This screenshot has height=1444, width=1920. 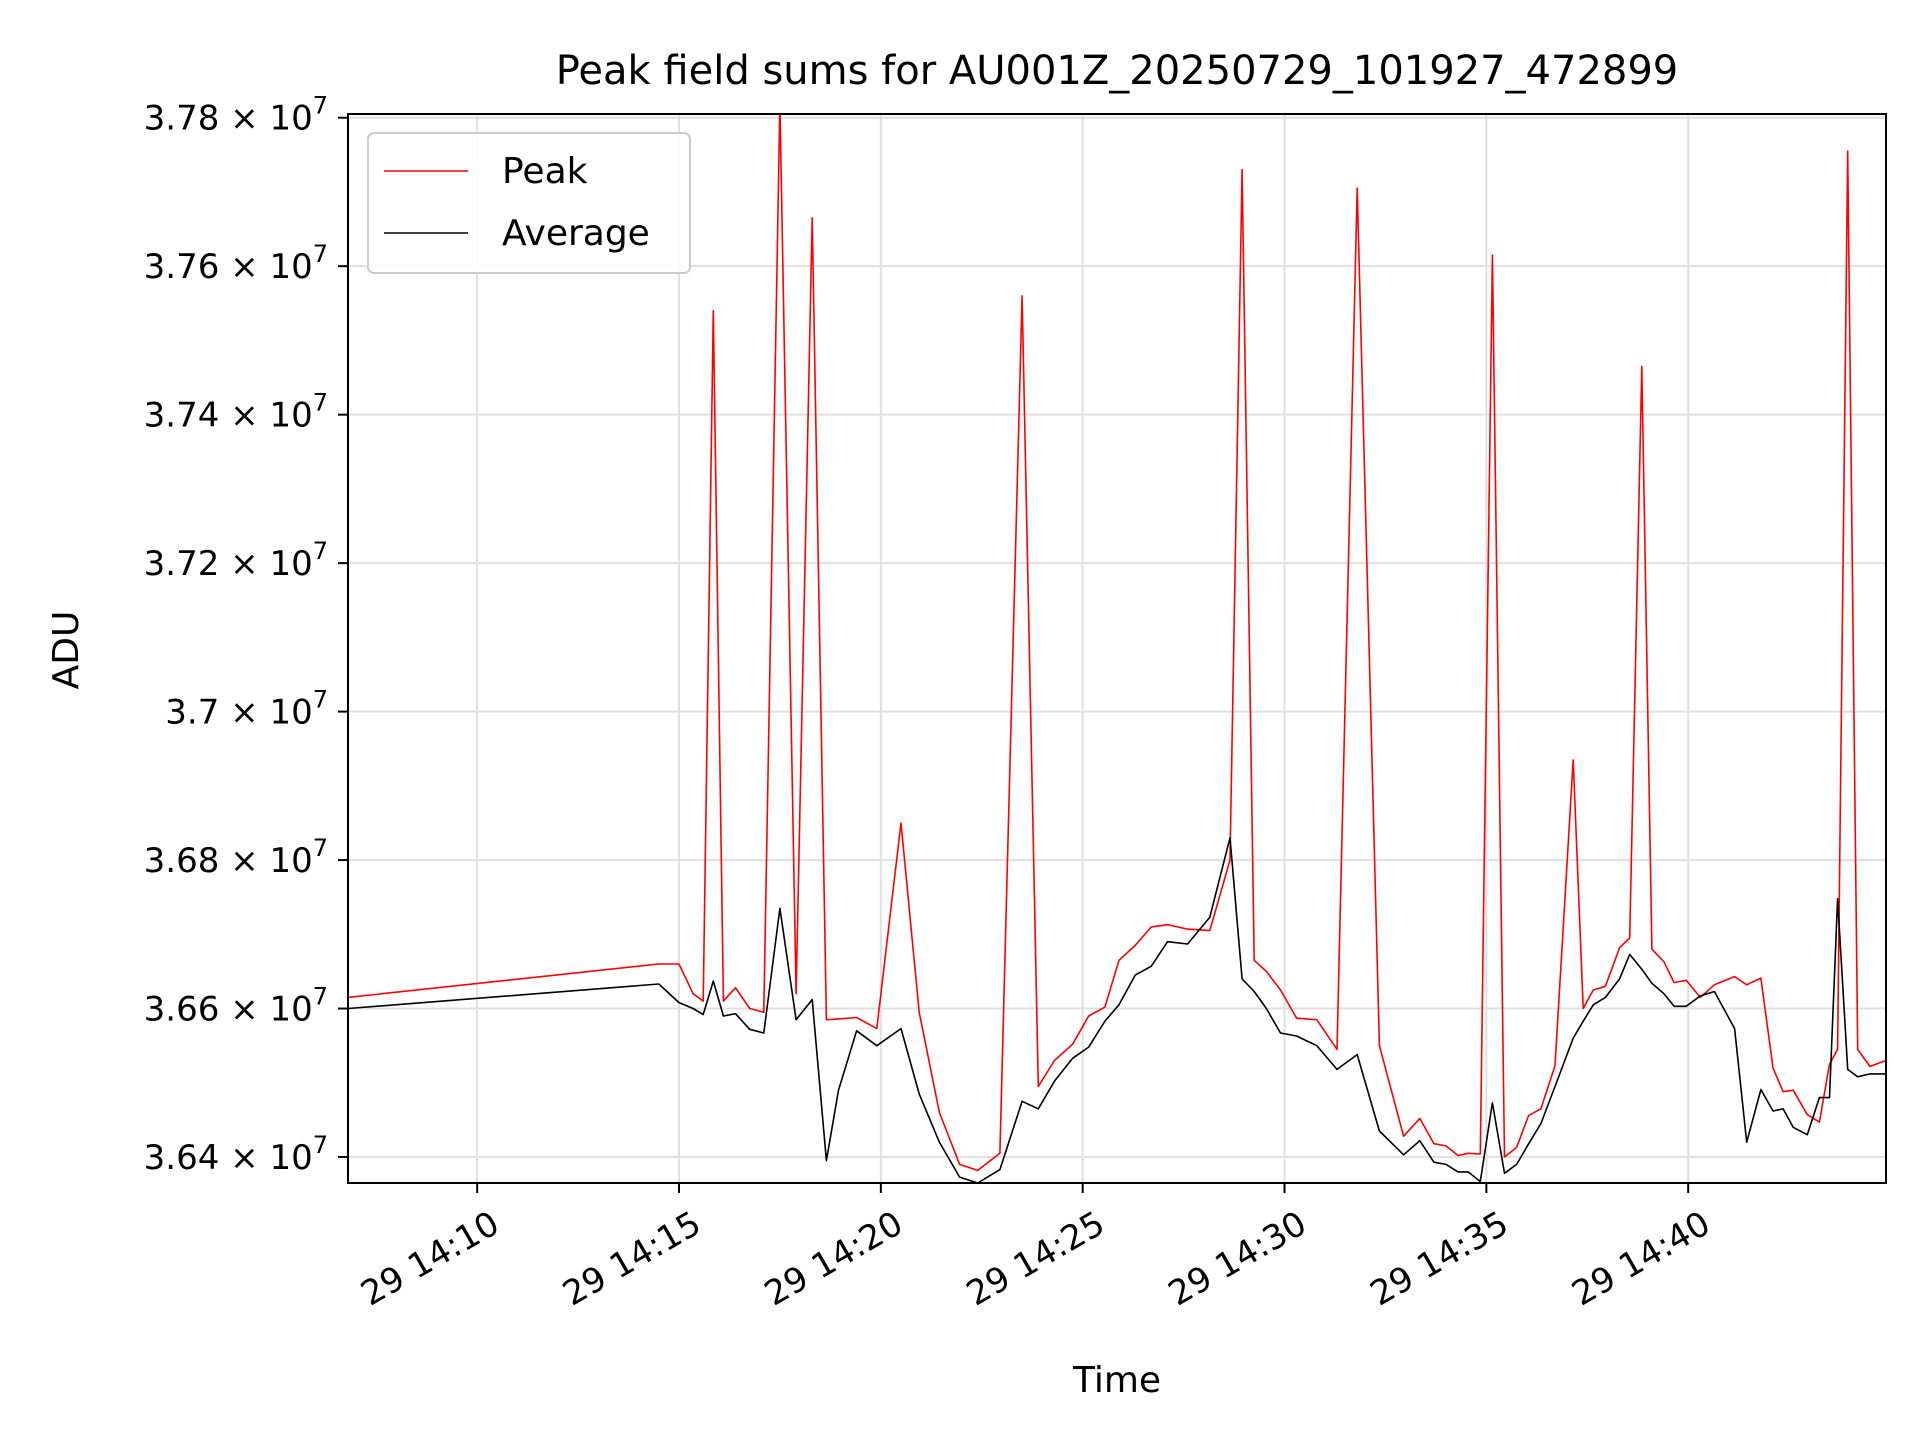 I want to click on legend: Peak Average, so click(x=529, y=203).